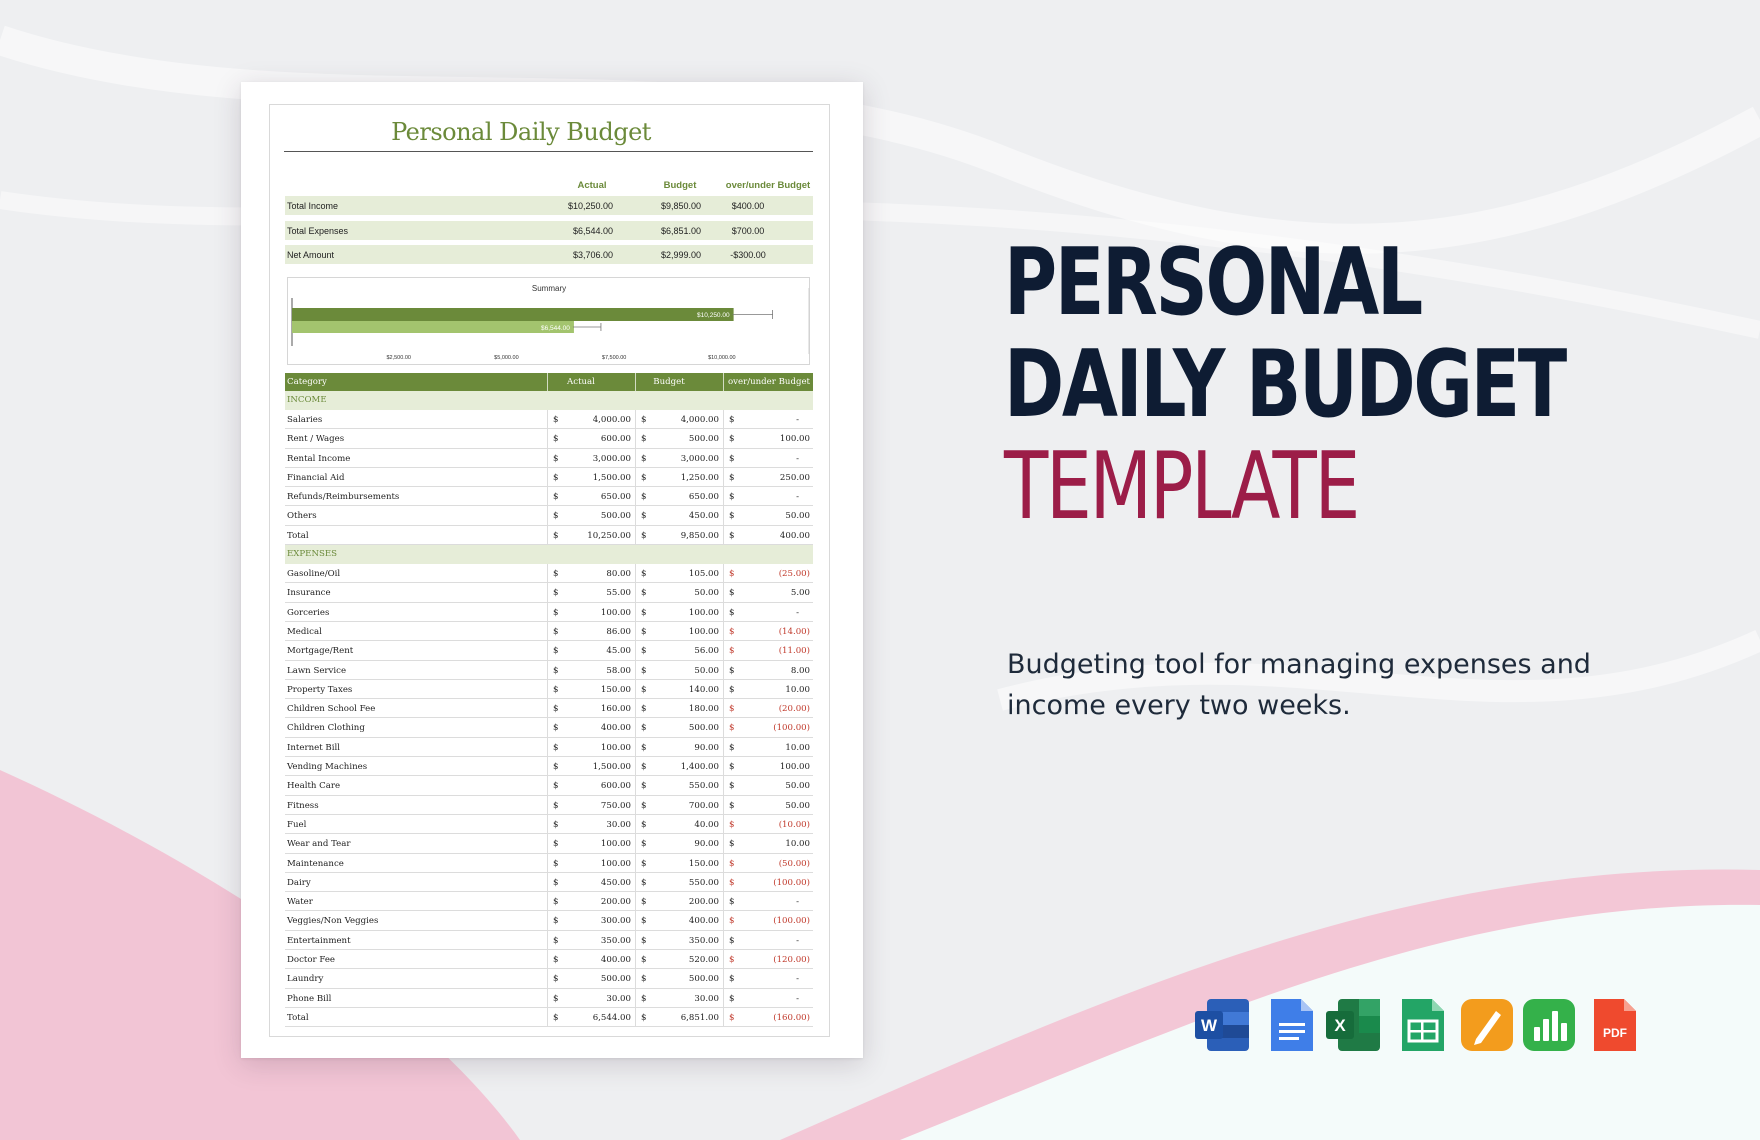 The width and height of the screenshot is (1760, 1140). What do you see at coordinates (549, 535) in the screenshot?
I see `income-total-row: Total $10,250.00 $9,850.00 $400.00` at bounding box center [549, 535].